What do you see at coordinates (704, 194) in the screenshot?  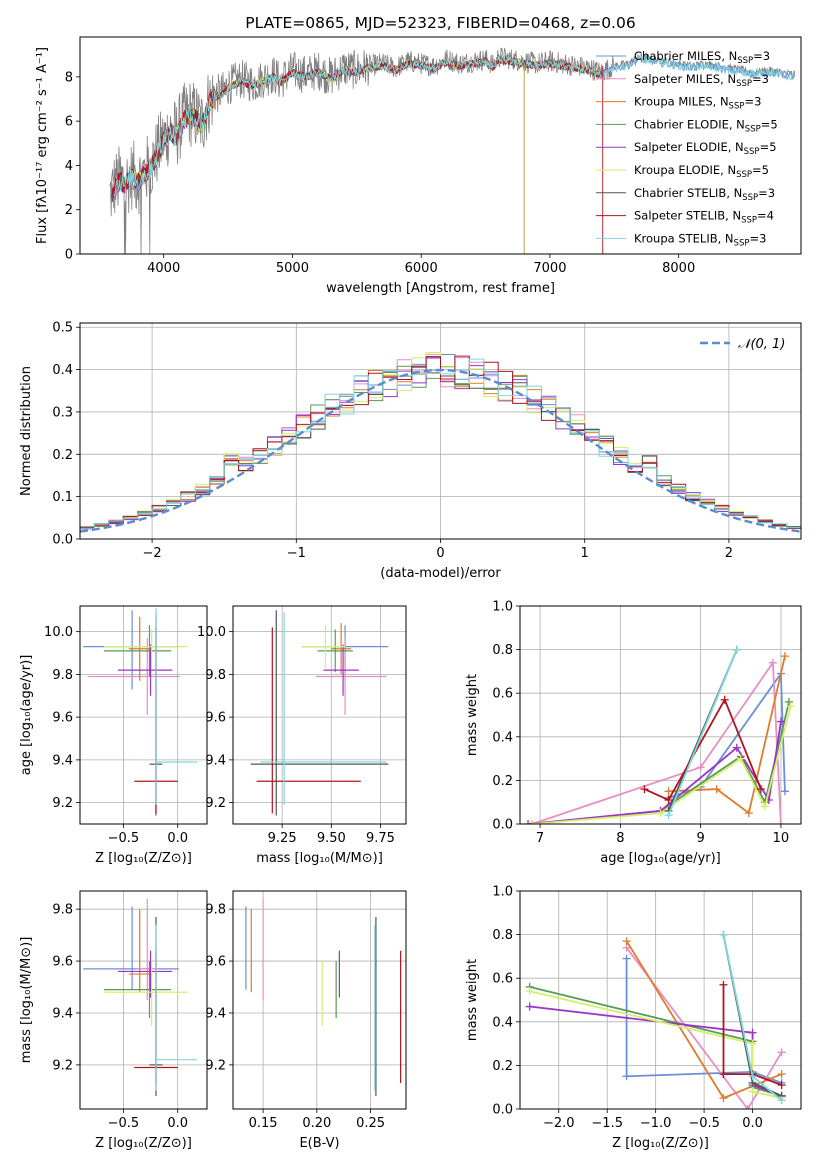 I see `legend-label: Chabrier STELIB, NSSP=3` at bounding box center [704, 194].